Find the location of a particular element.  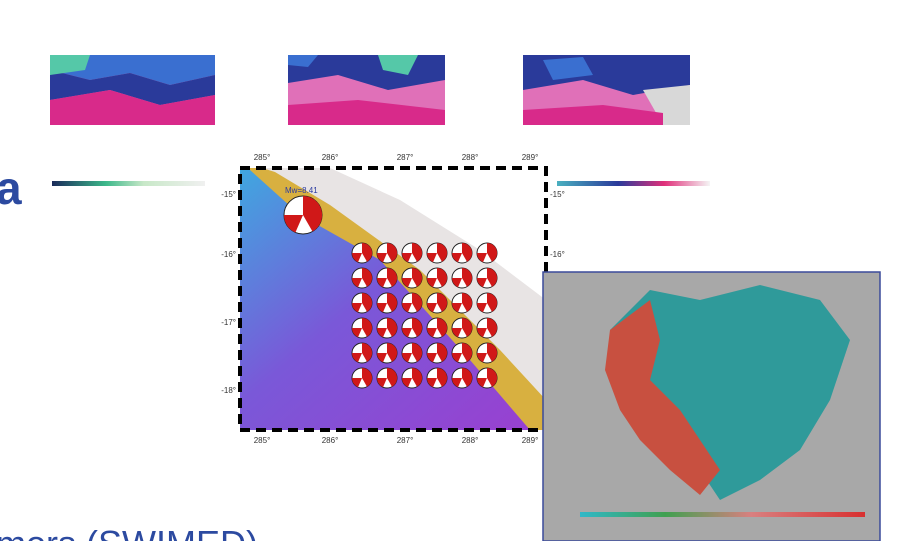

model-red-zone is located at coordinates (662, 397).